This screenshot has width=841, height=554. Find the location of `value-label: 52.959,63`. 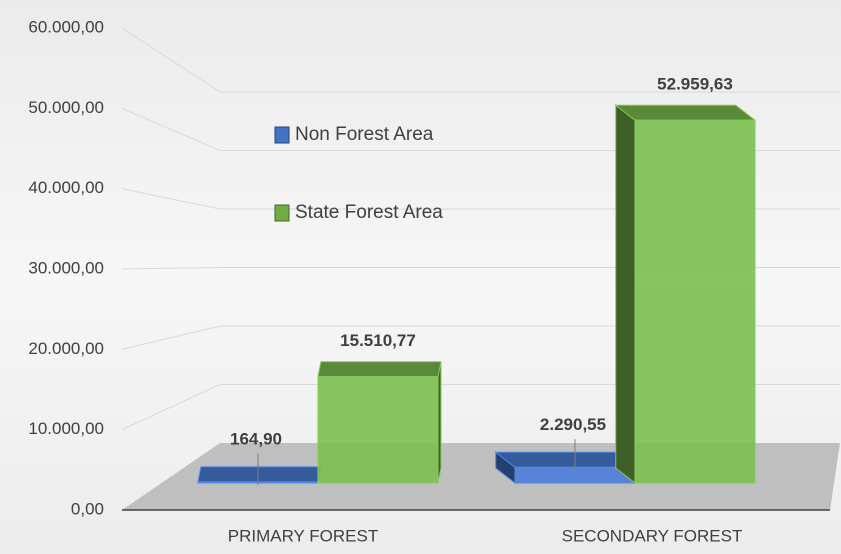

value-label: 52.959,63 is located at coordinates (695, 84).